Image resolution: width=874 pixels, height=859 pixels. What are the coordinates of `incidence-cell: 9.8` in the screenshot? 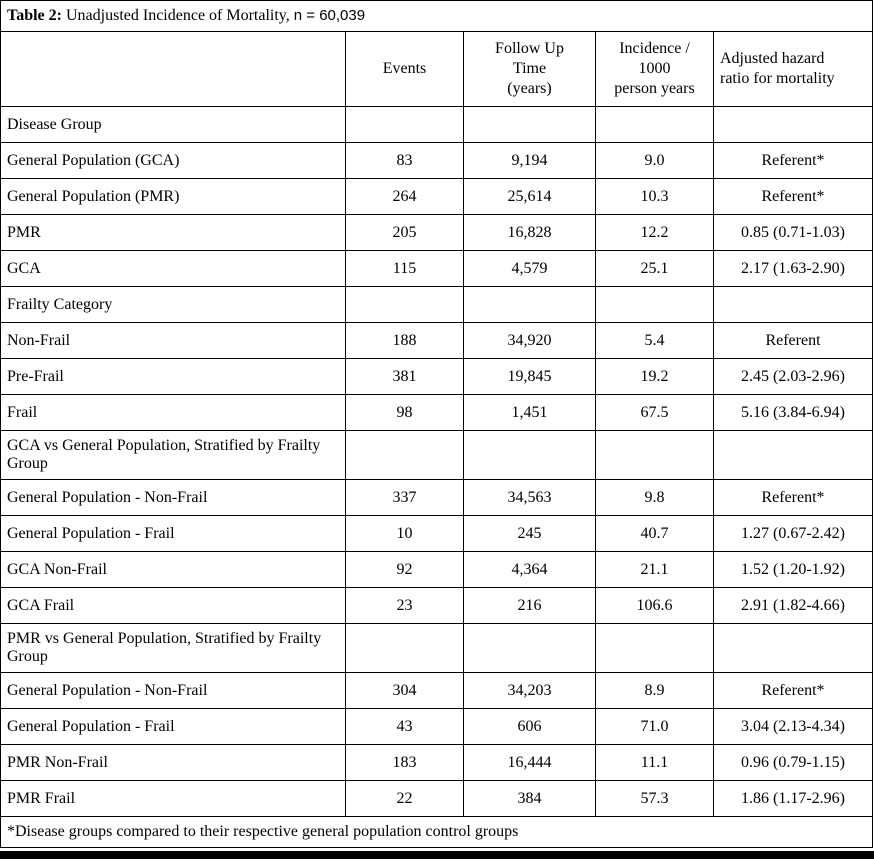 It's located at (654, 497).